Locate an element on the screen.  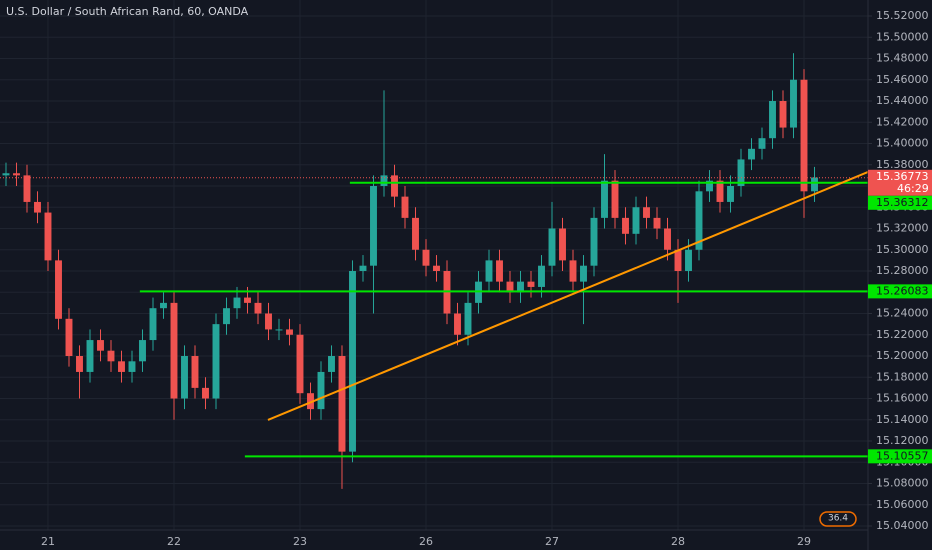
y-tick-label: 15.30000 is located at coordinates (902, 249).